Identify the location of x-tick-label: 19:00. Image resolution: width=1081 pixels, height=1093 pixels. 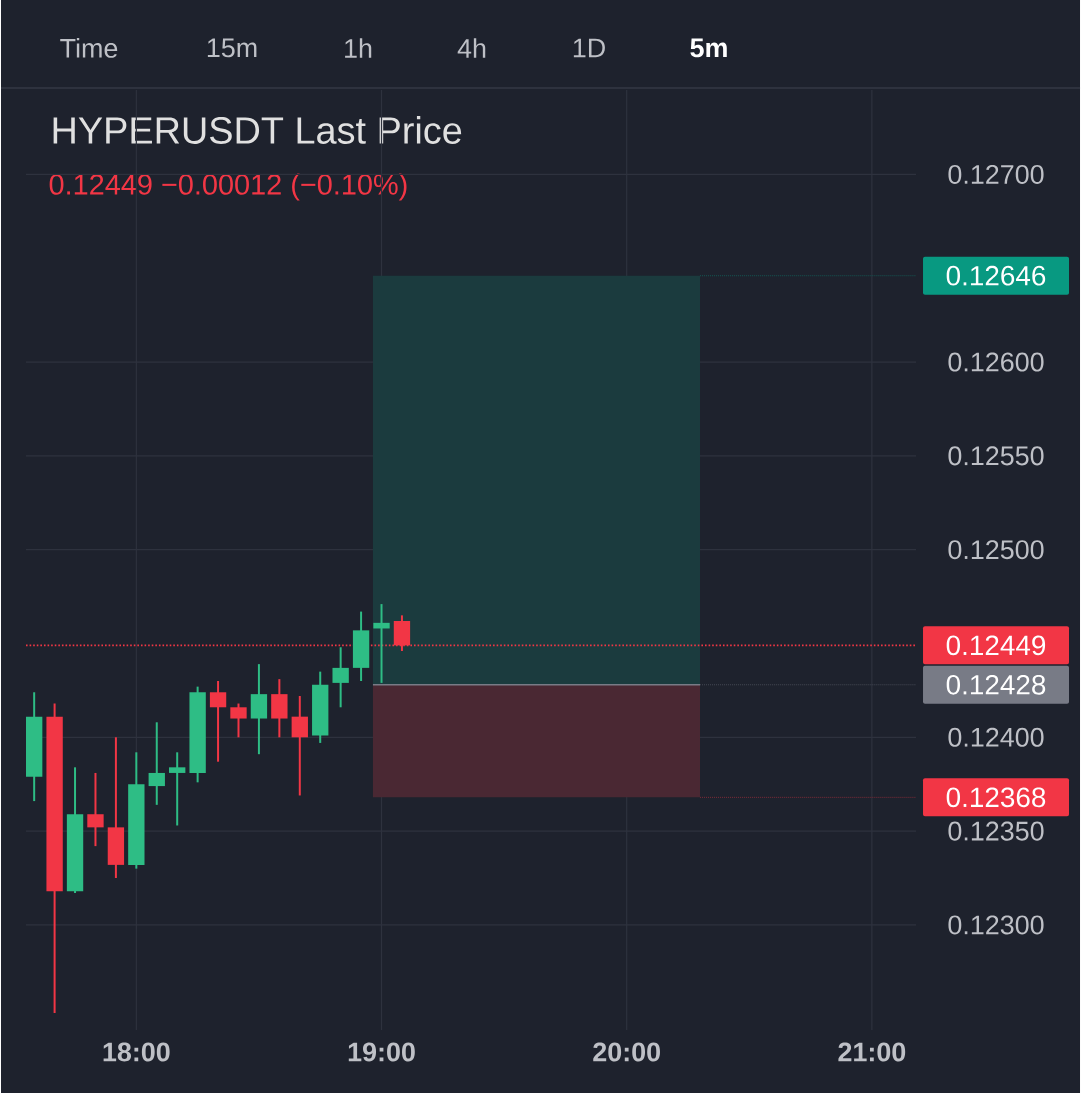
(381, 1052).